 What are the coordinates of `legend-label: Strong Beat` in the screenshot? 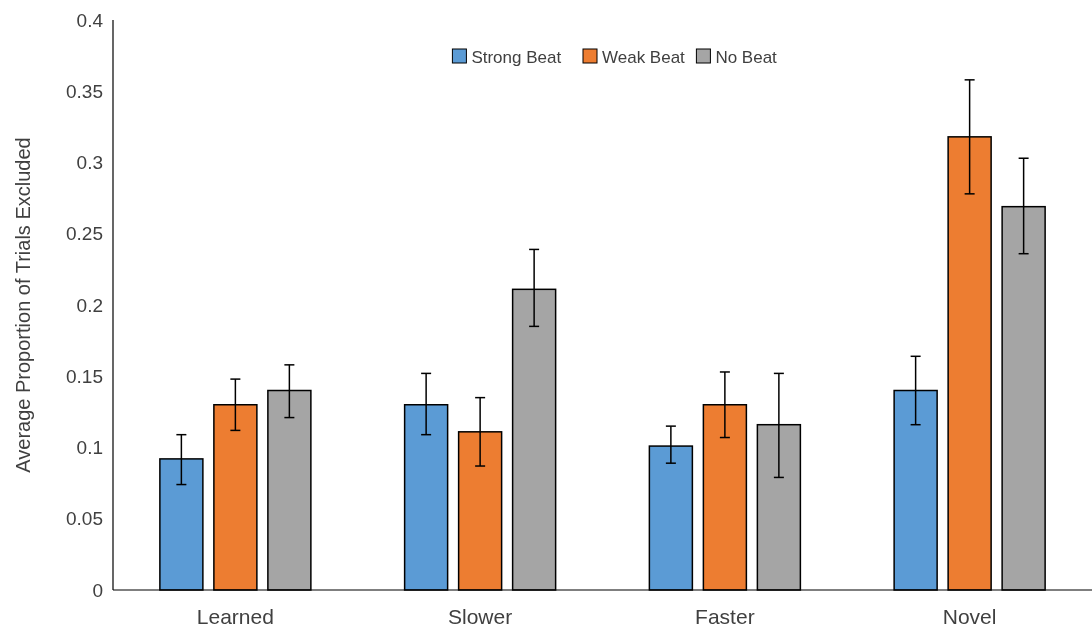 It's located at (516, 57).